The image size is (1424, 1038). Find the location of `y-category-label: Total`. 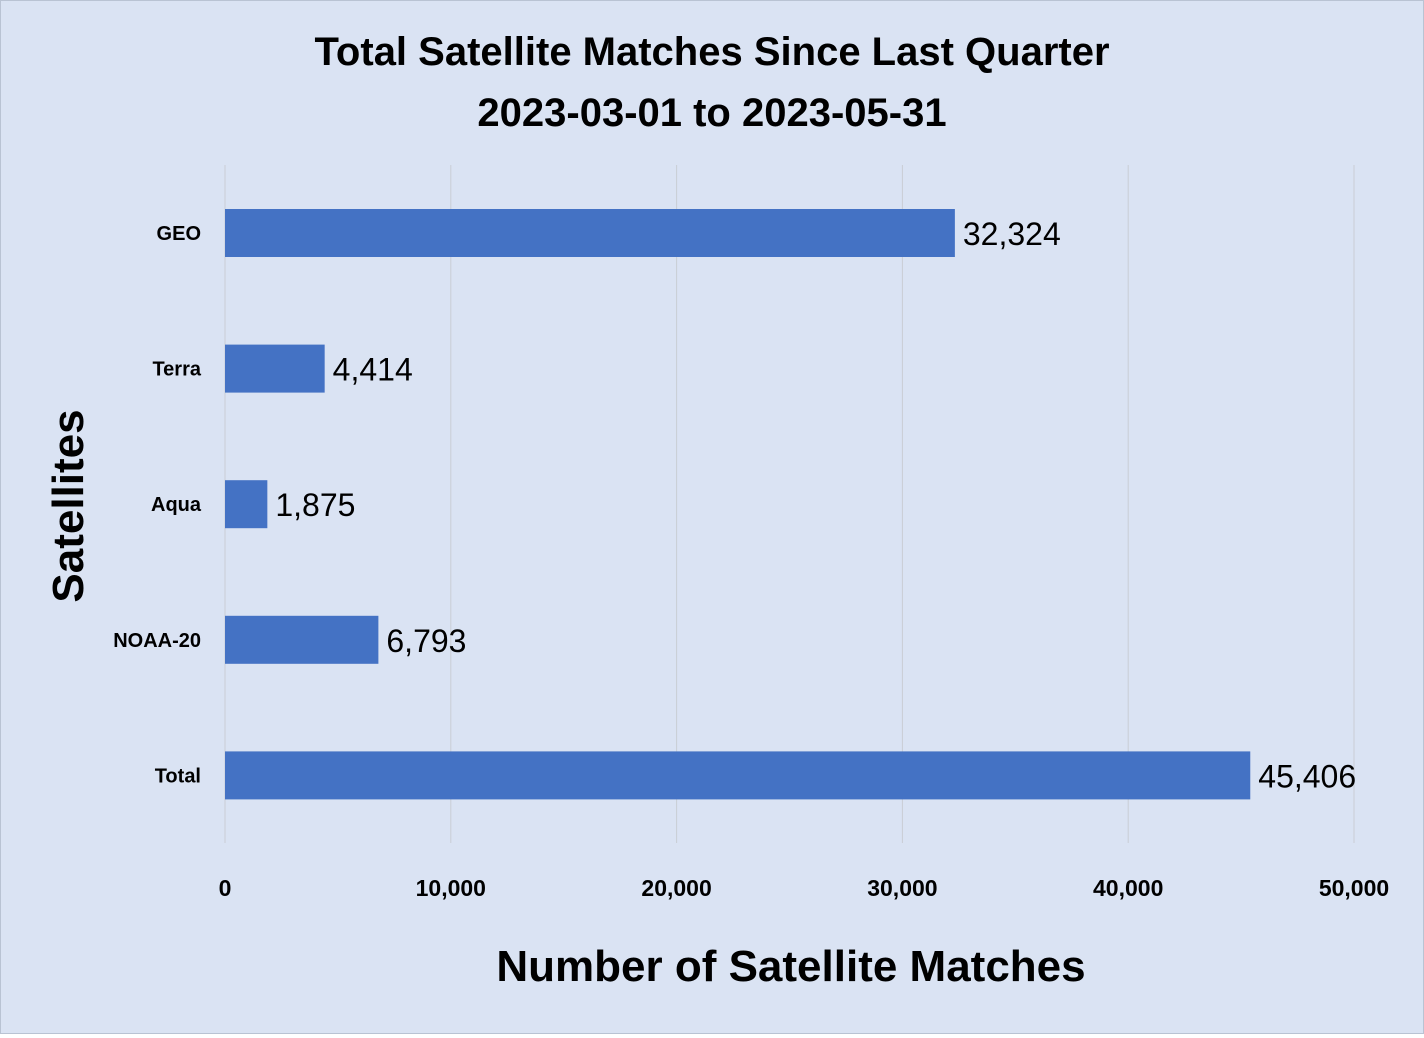

y-category-label: Total is located at coordinates (178, 776).